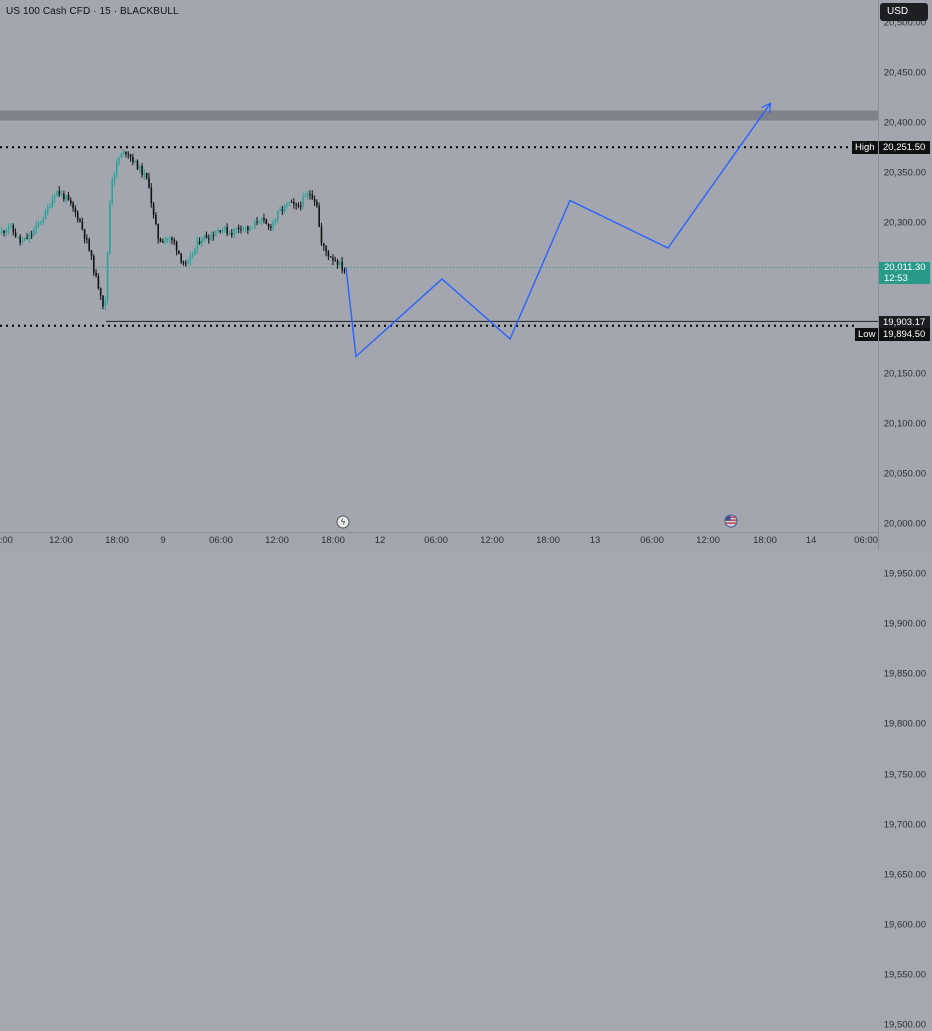 The image size is (932, 1031). What do you see at coordinates (904, 975) in the screenshot?
I see `price-axis-label: 19,550.00` at bounding box center [904, 975].